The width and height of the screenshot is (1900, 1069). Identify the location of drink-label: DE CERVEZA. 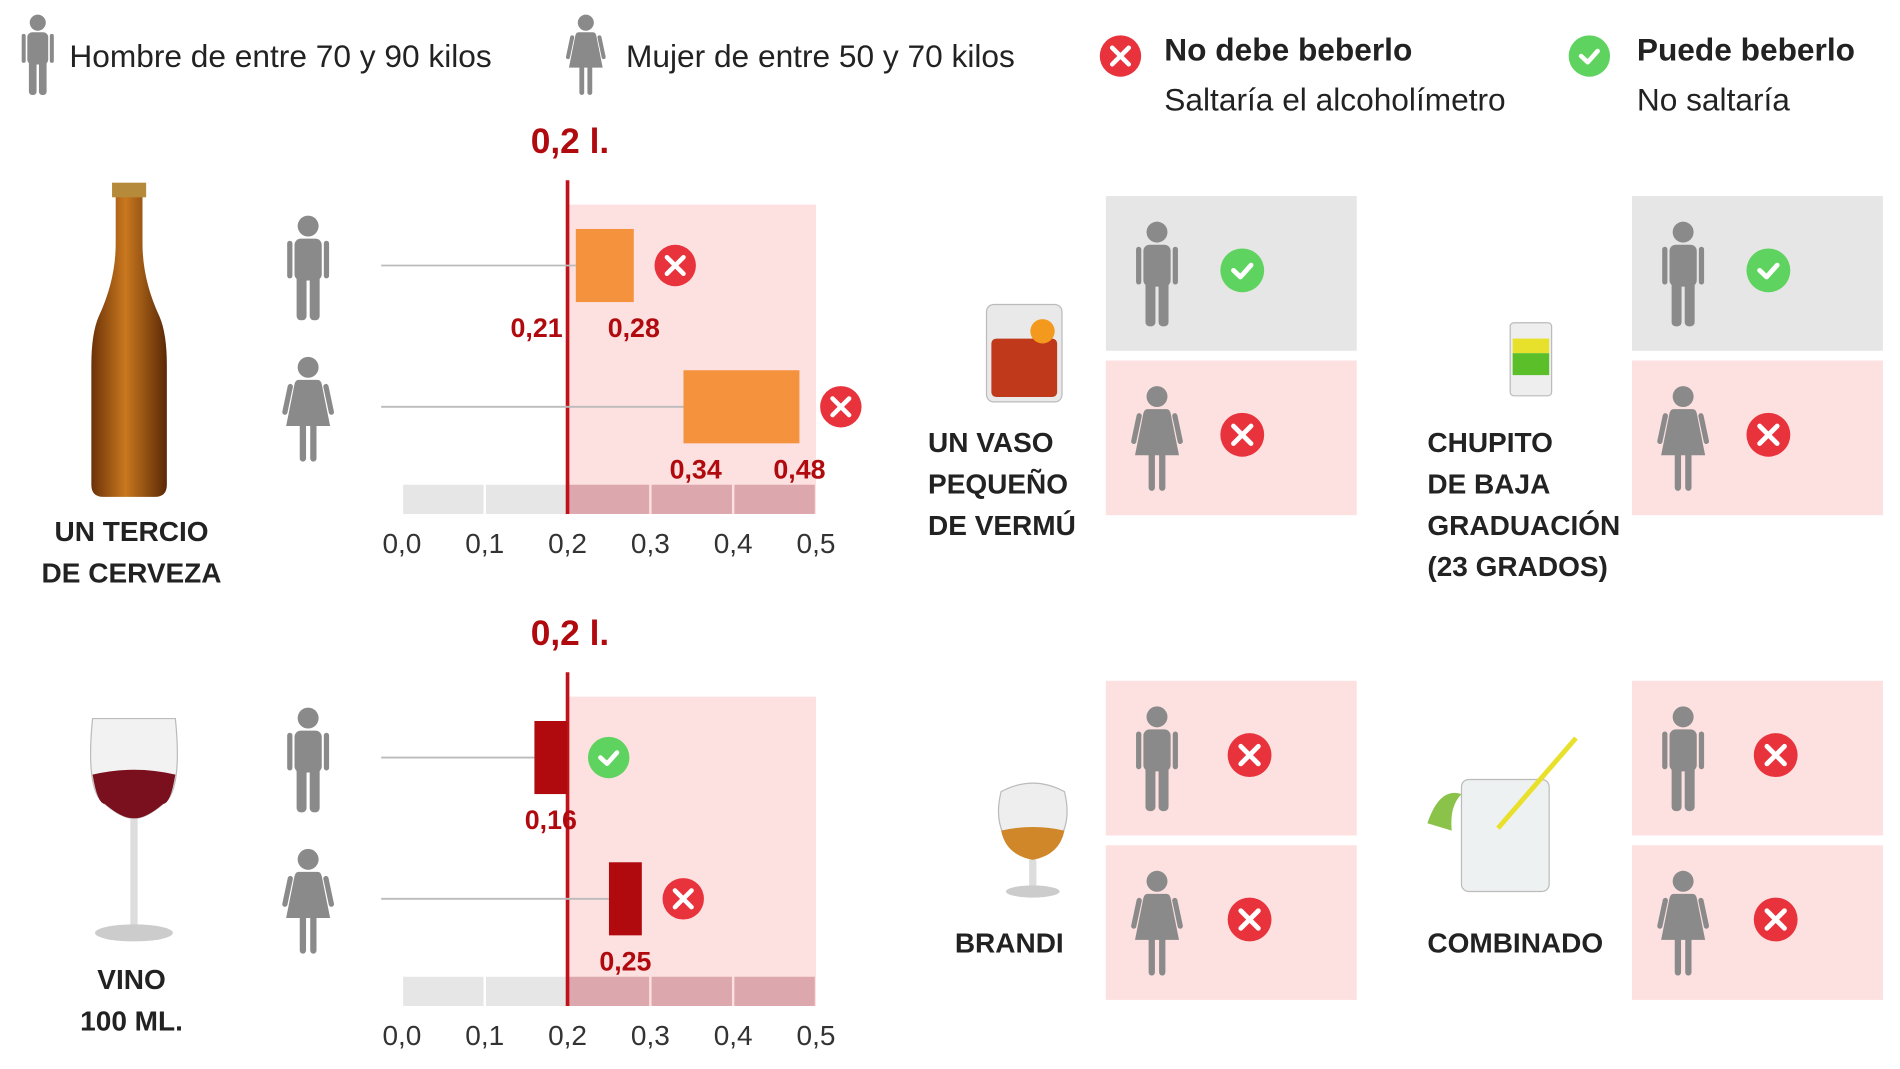
(132, 572).